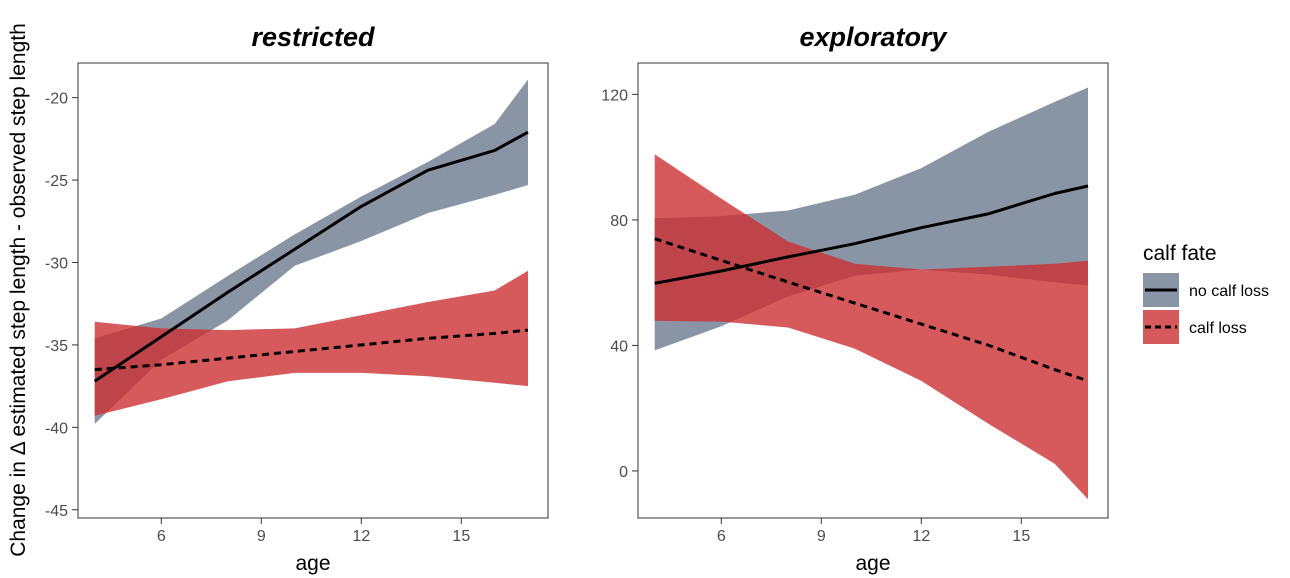 This screenshot has height=578, width=1290. Describe the element at coordinates (56, 181) in the screenshot. I see `y-tick-label: -25` at that location.